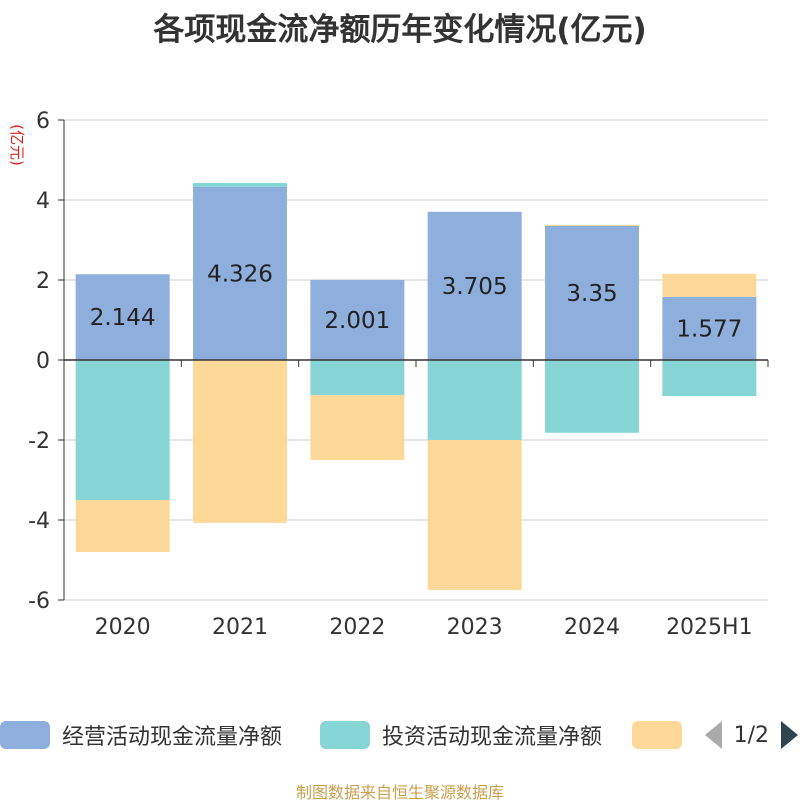 This screenshot has width=800, height=803. What do you see at coordinates (39, 601) in the screenshot?
I see `y-tick-label-6: -6` at bounding box center [39, 601].